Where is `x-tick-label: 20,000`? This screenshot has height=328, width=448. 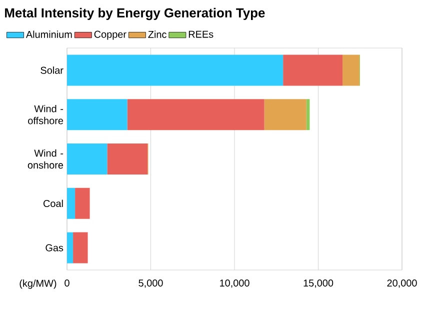 x-tick-label: 20,000 is located at coordinates (402, 284).